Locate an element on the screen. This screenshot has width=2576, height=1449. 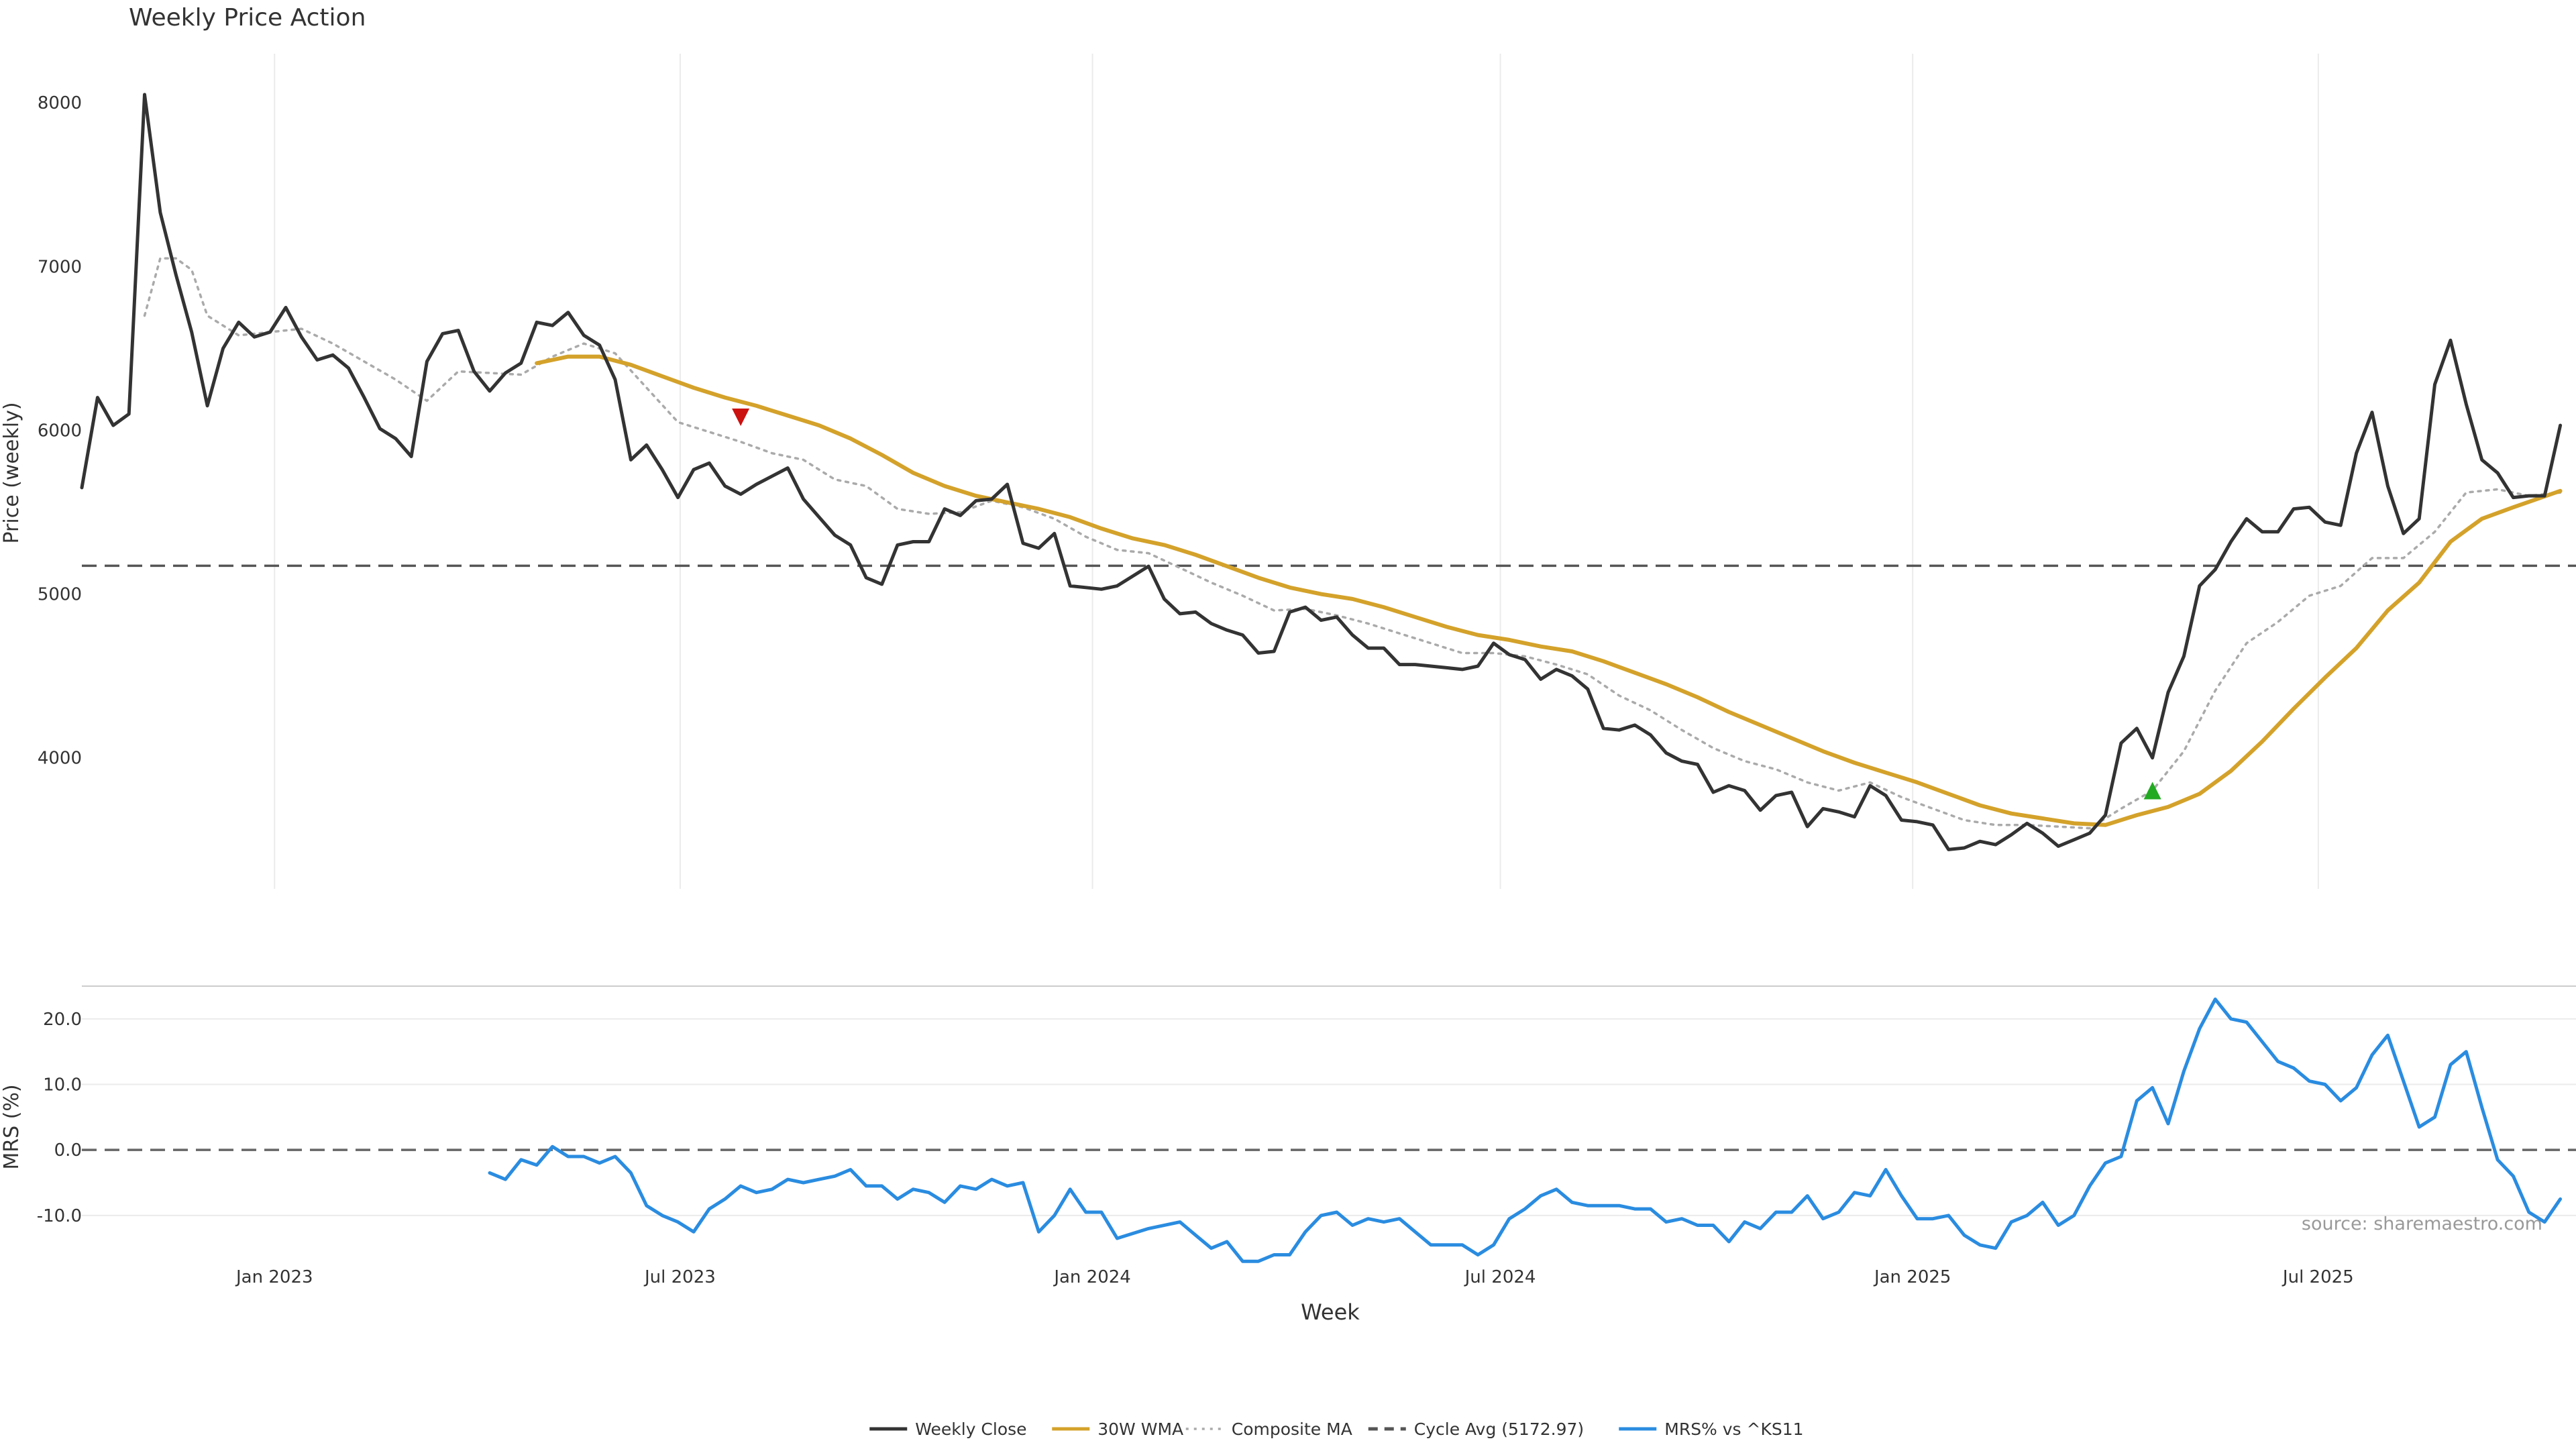
x-axis-label: Week is located at coordinates (1330, 1312).